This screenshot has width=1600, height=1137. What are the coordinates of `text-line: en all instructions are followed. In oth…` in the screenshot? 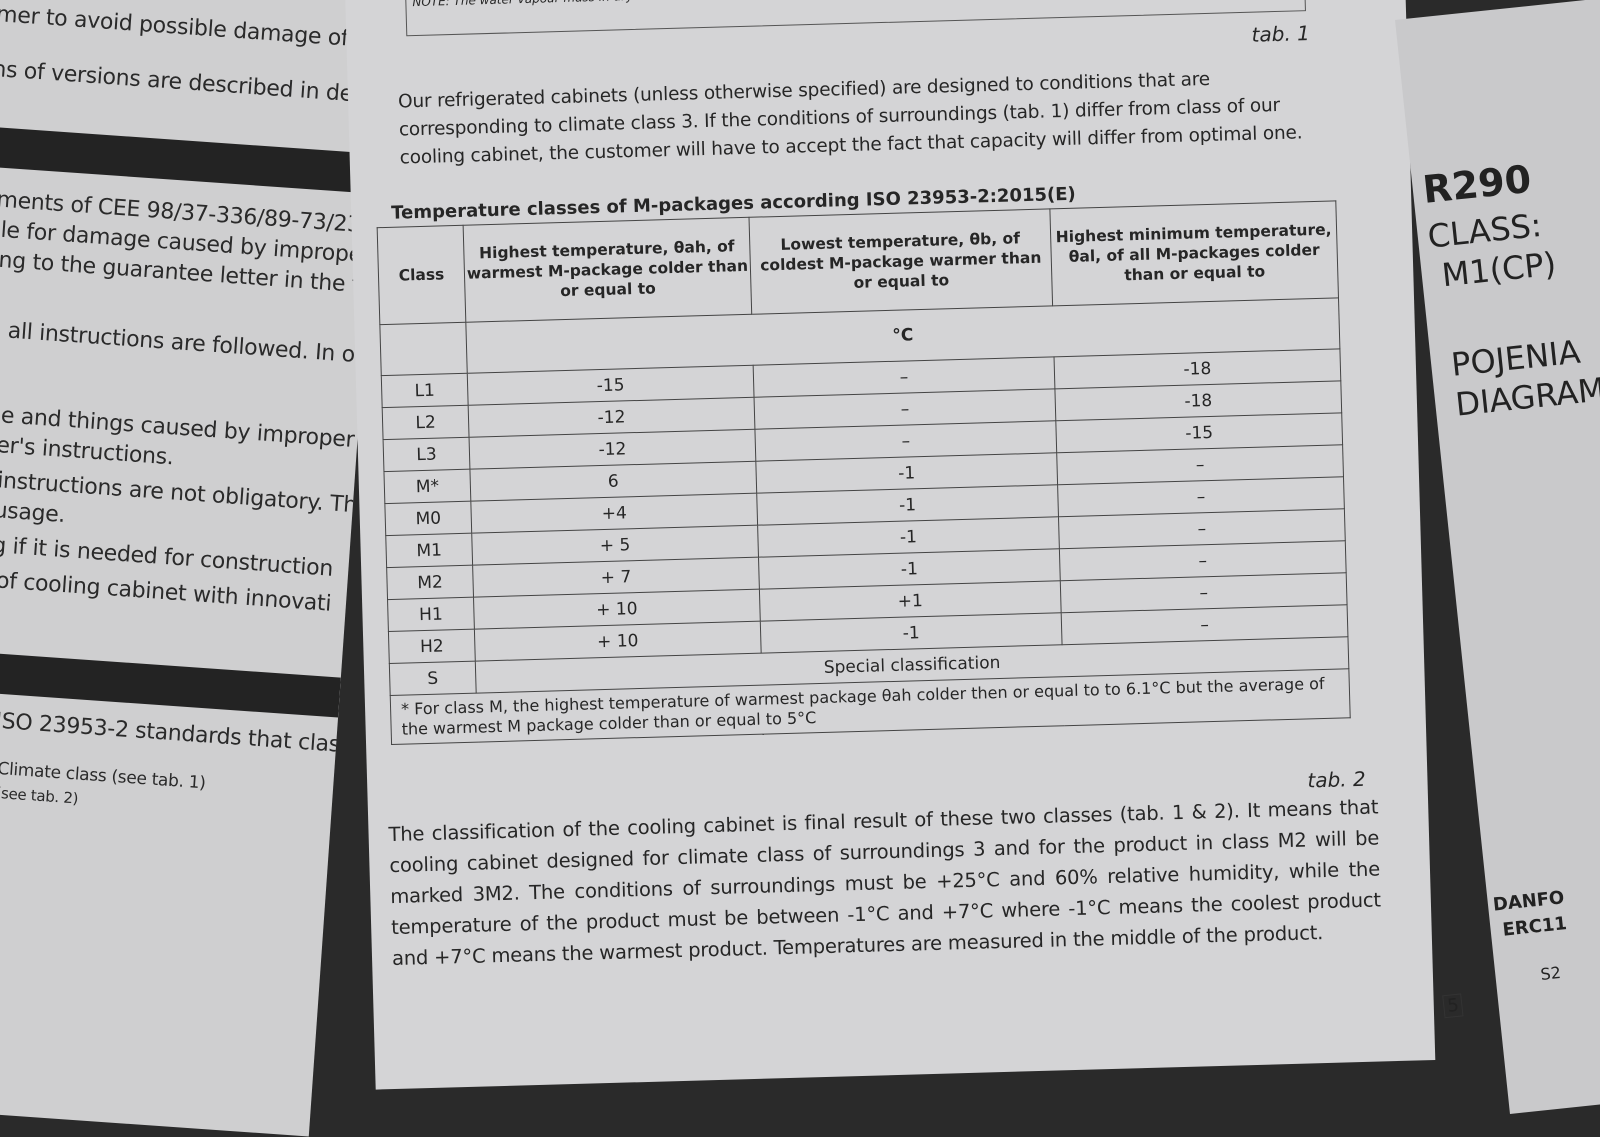 It's located at (194, 343).